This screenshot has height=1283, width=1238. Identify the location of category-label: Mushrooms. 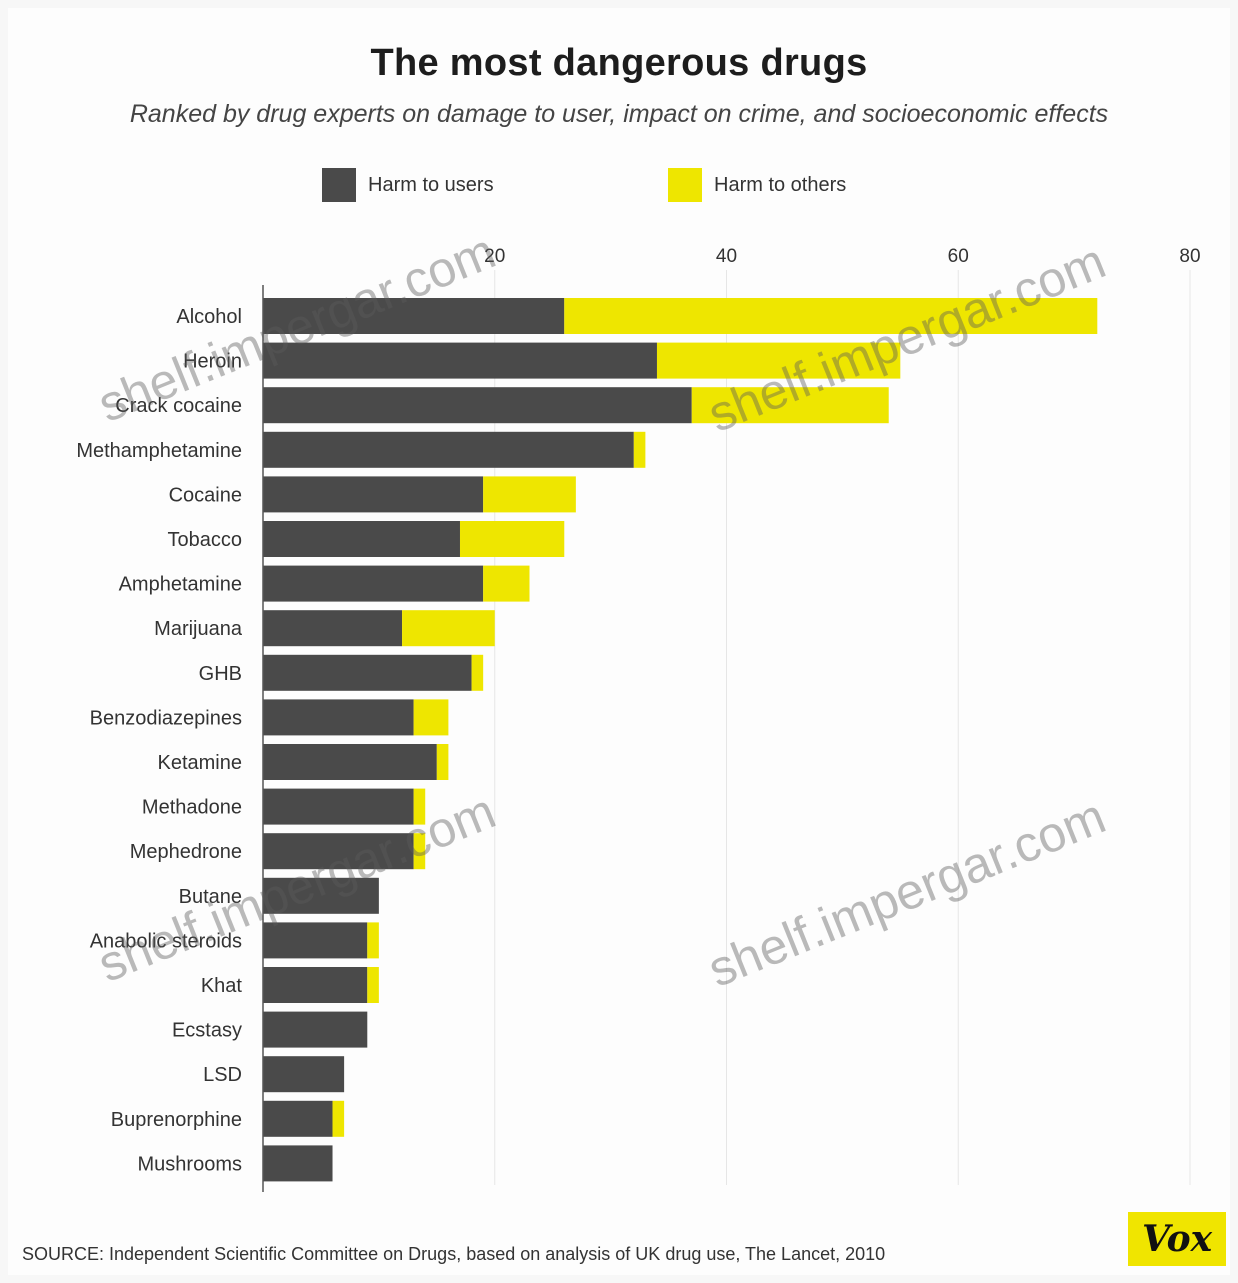
(190, 1164).